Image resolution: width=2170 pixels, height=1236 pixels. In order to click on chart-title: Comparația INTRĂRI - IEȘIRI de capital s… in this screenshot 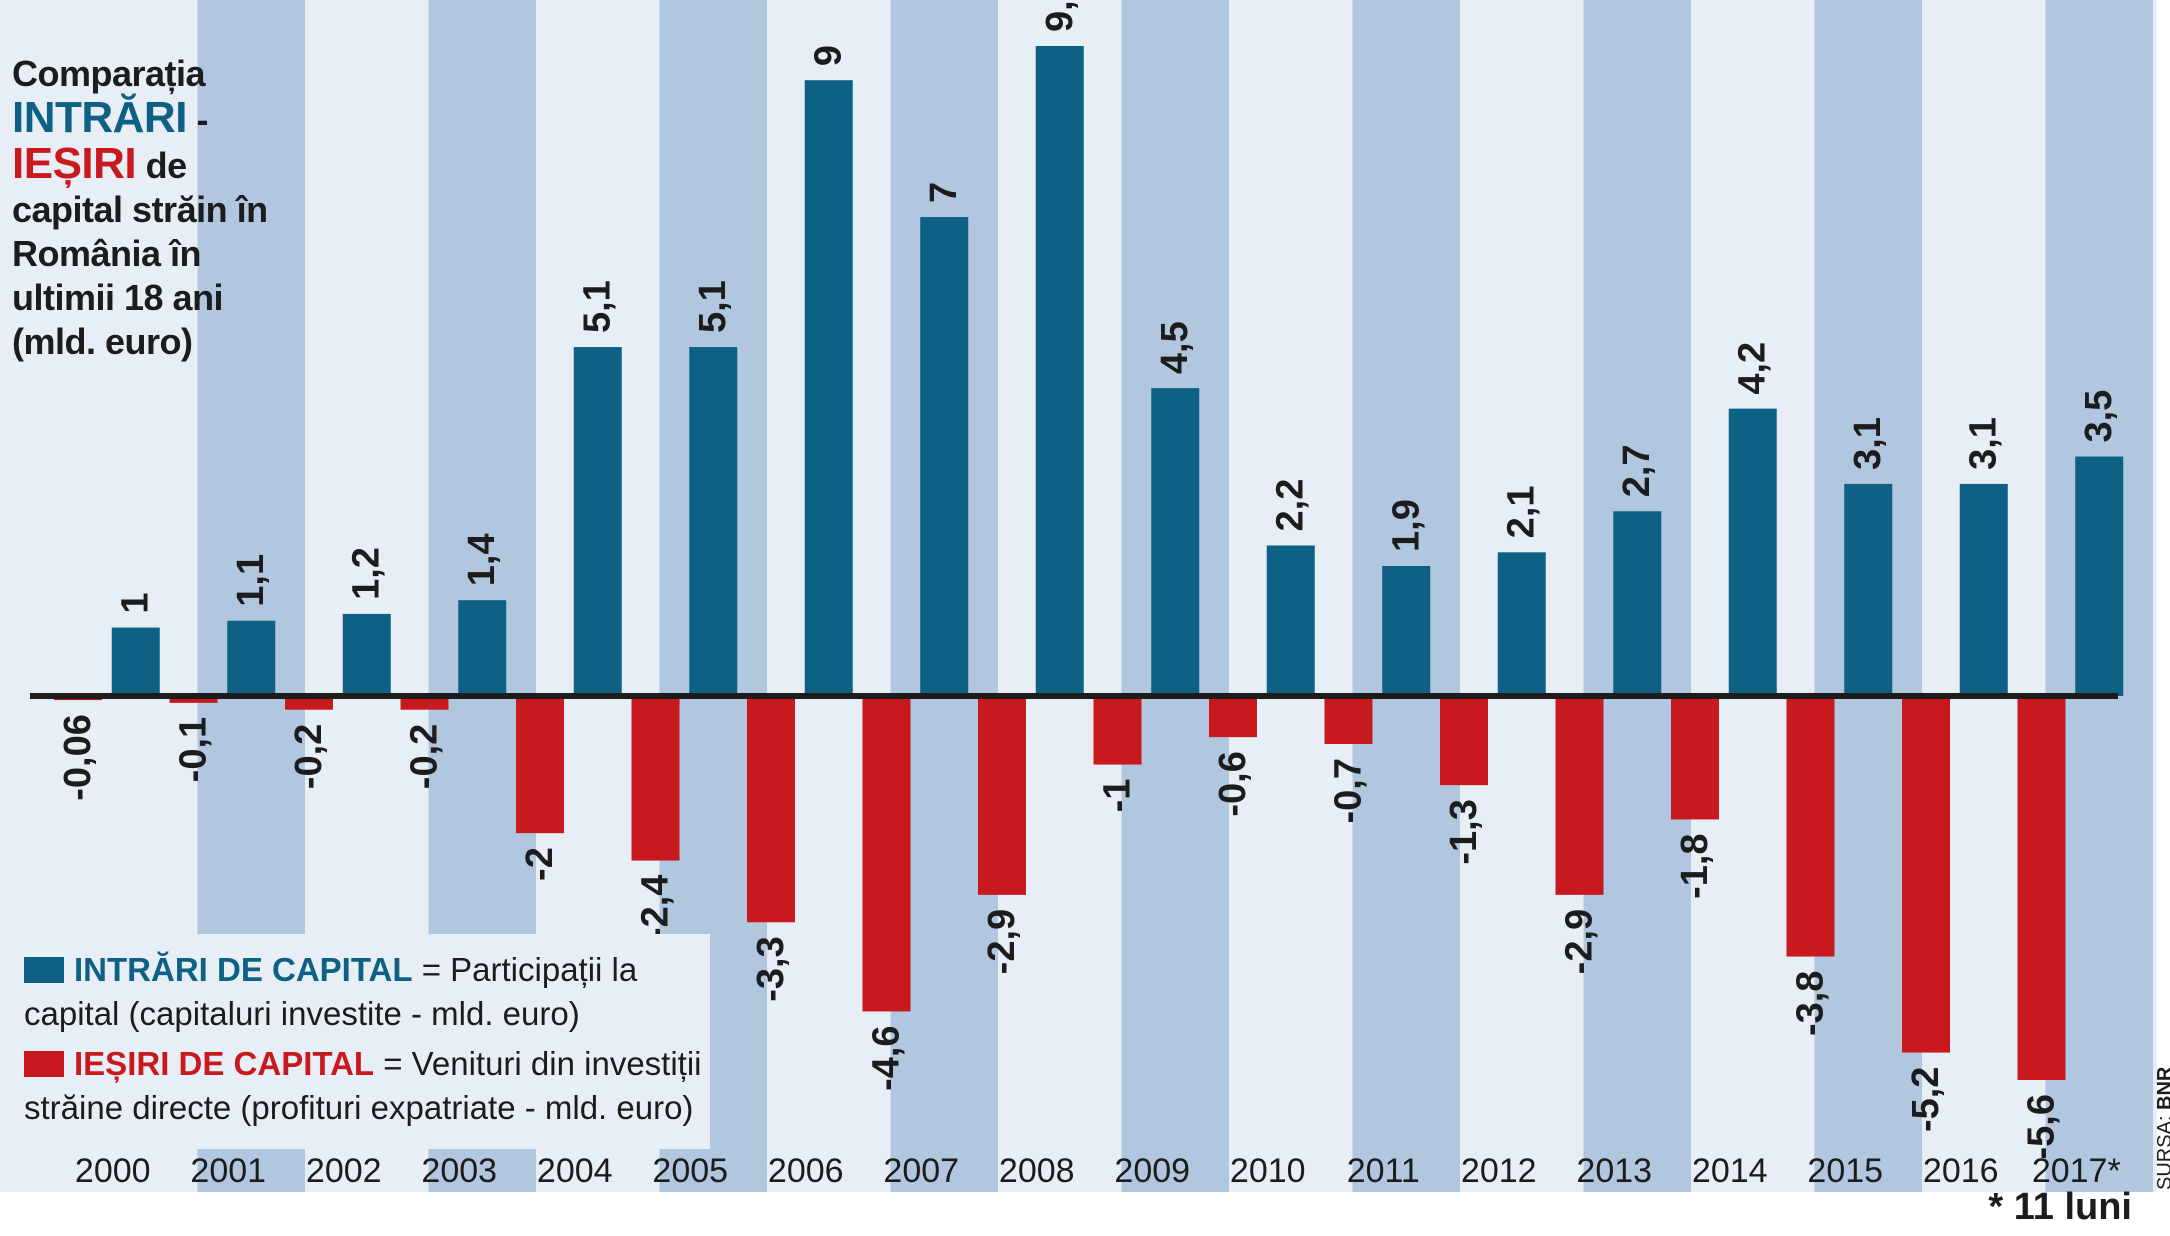, I will do `click(162, 208)`.